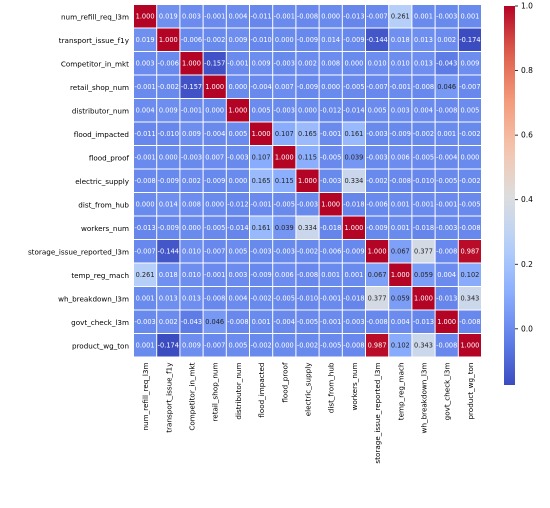 This screenshot has width=550, height=508. Describe the element at coordinates (447, 392) in the screenshot. I see `x-tick-label: govt_check_l3m` at that location.